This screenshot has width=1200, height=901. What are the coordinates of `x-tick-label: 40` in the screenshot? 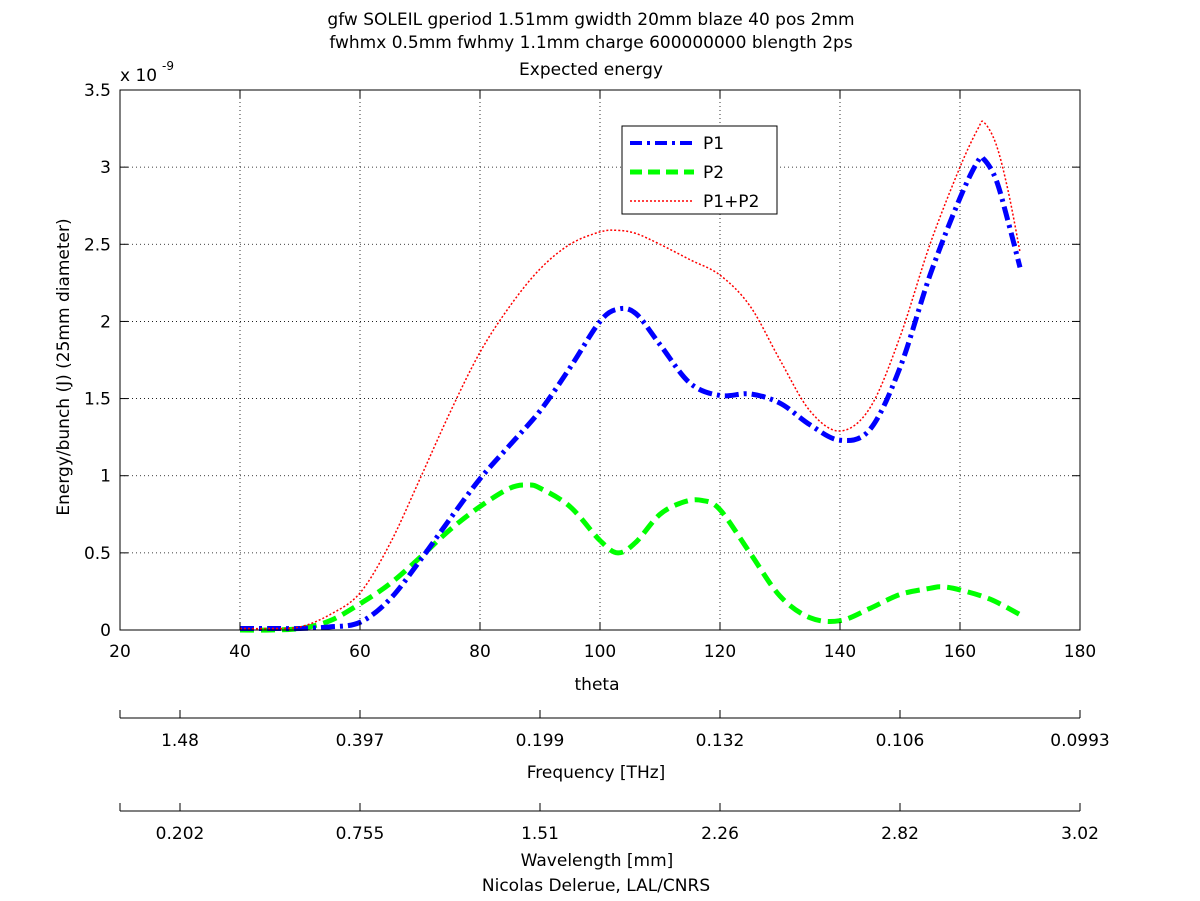 It's located at (240, 652).